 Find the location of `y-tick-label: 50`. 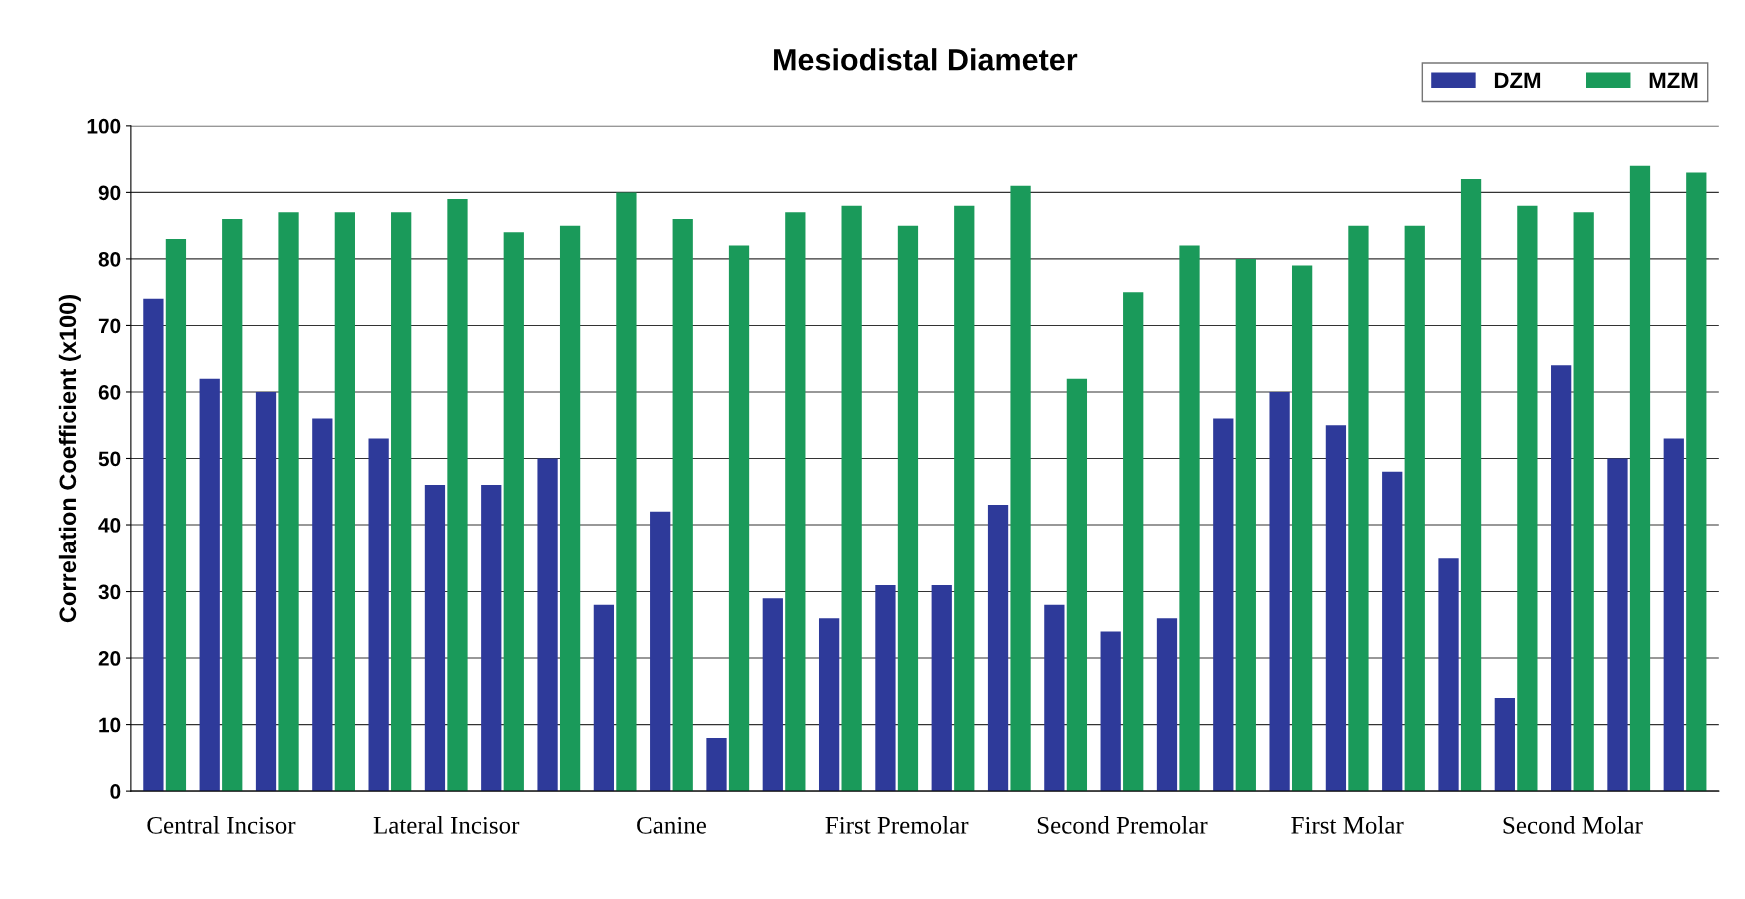

y-tick-label: 50 is located at coordinates (109, 459).